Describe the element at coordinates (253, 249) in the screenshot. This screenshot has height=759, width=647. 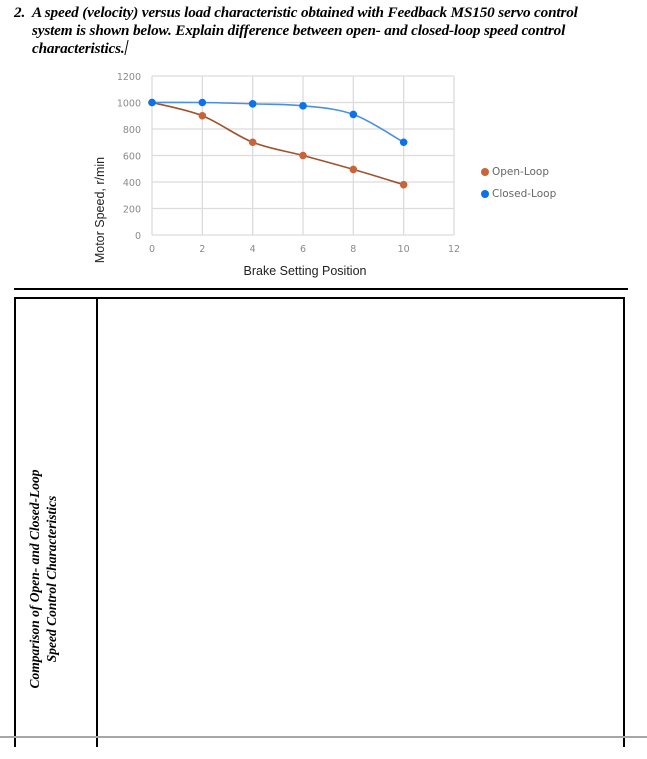
I see `svg-text: 4` at that location.